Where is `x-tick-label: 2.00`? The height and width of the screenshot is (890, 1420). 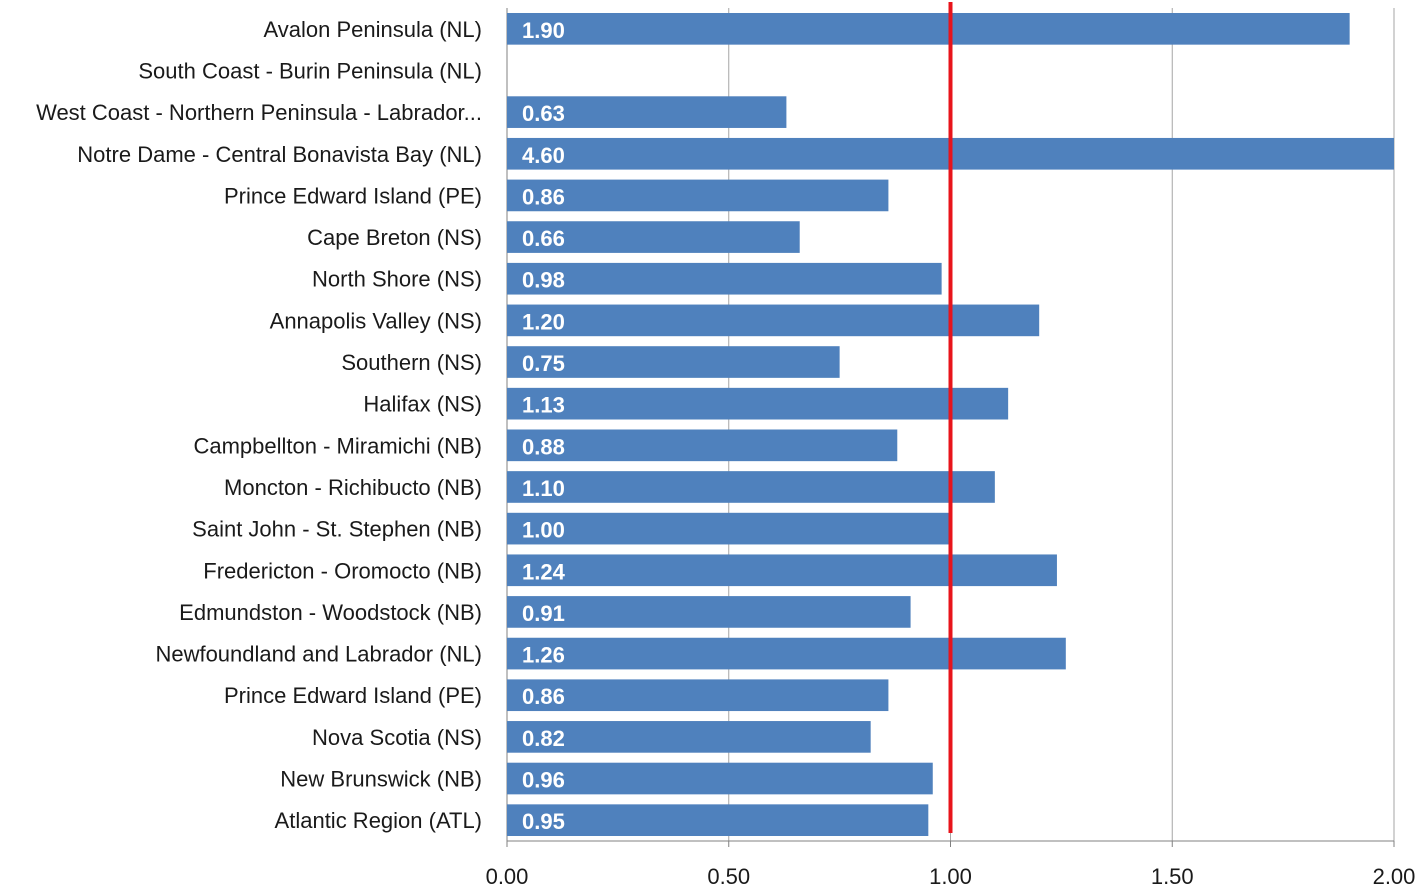 x-tick-label: 2.00 is located at coordinates (1394, 876).